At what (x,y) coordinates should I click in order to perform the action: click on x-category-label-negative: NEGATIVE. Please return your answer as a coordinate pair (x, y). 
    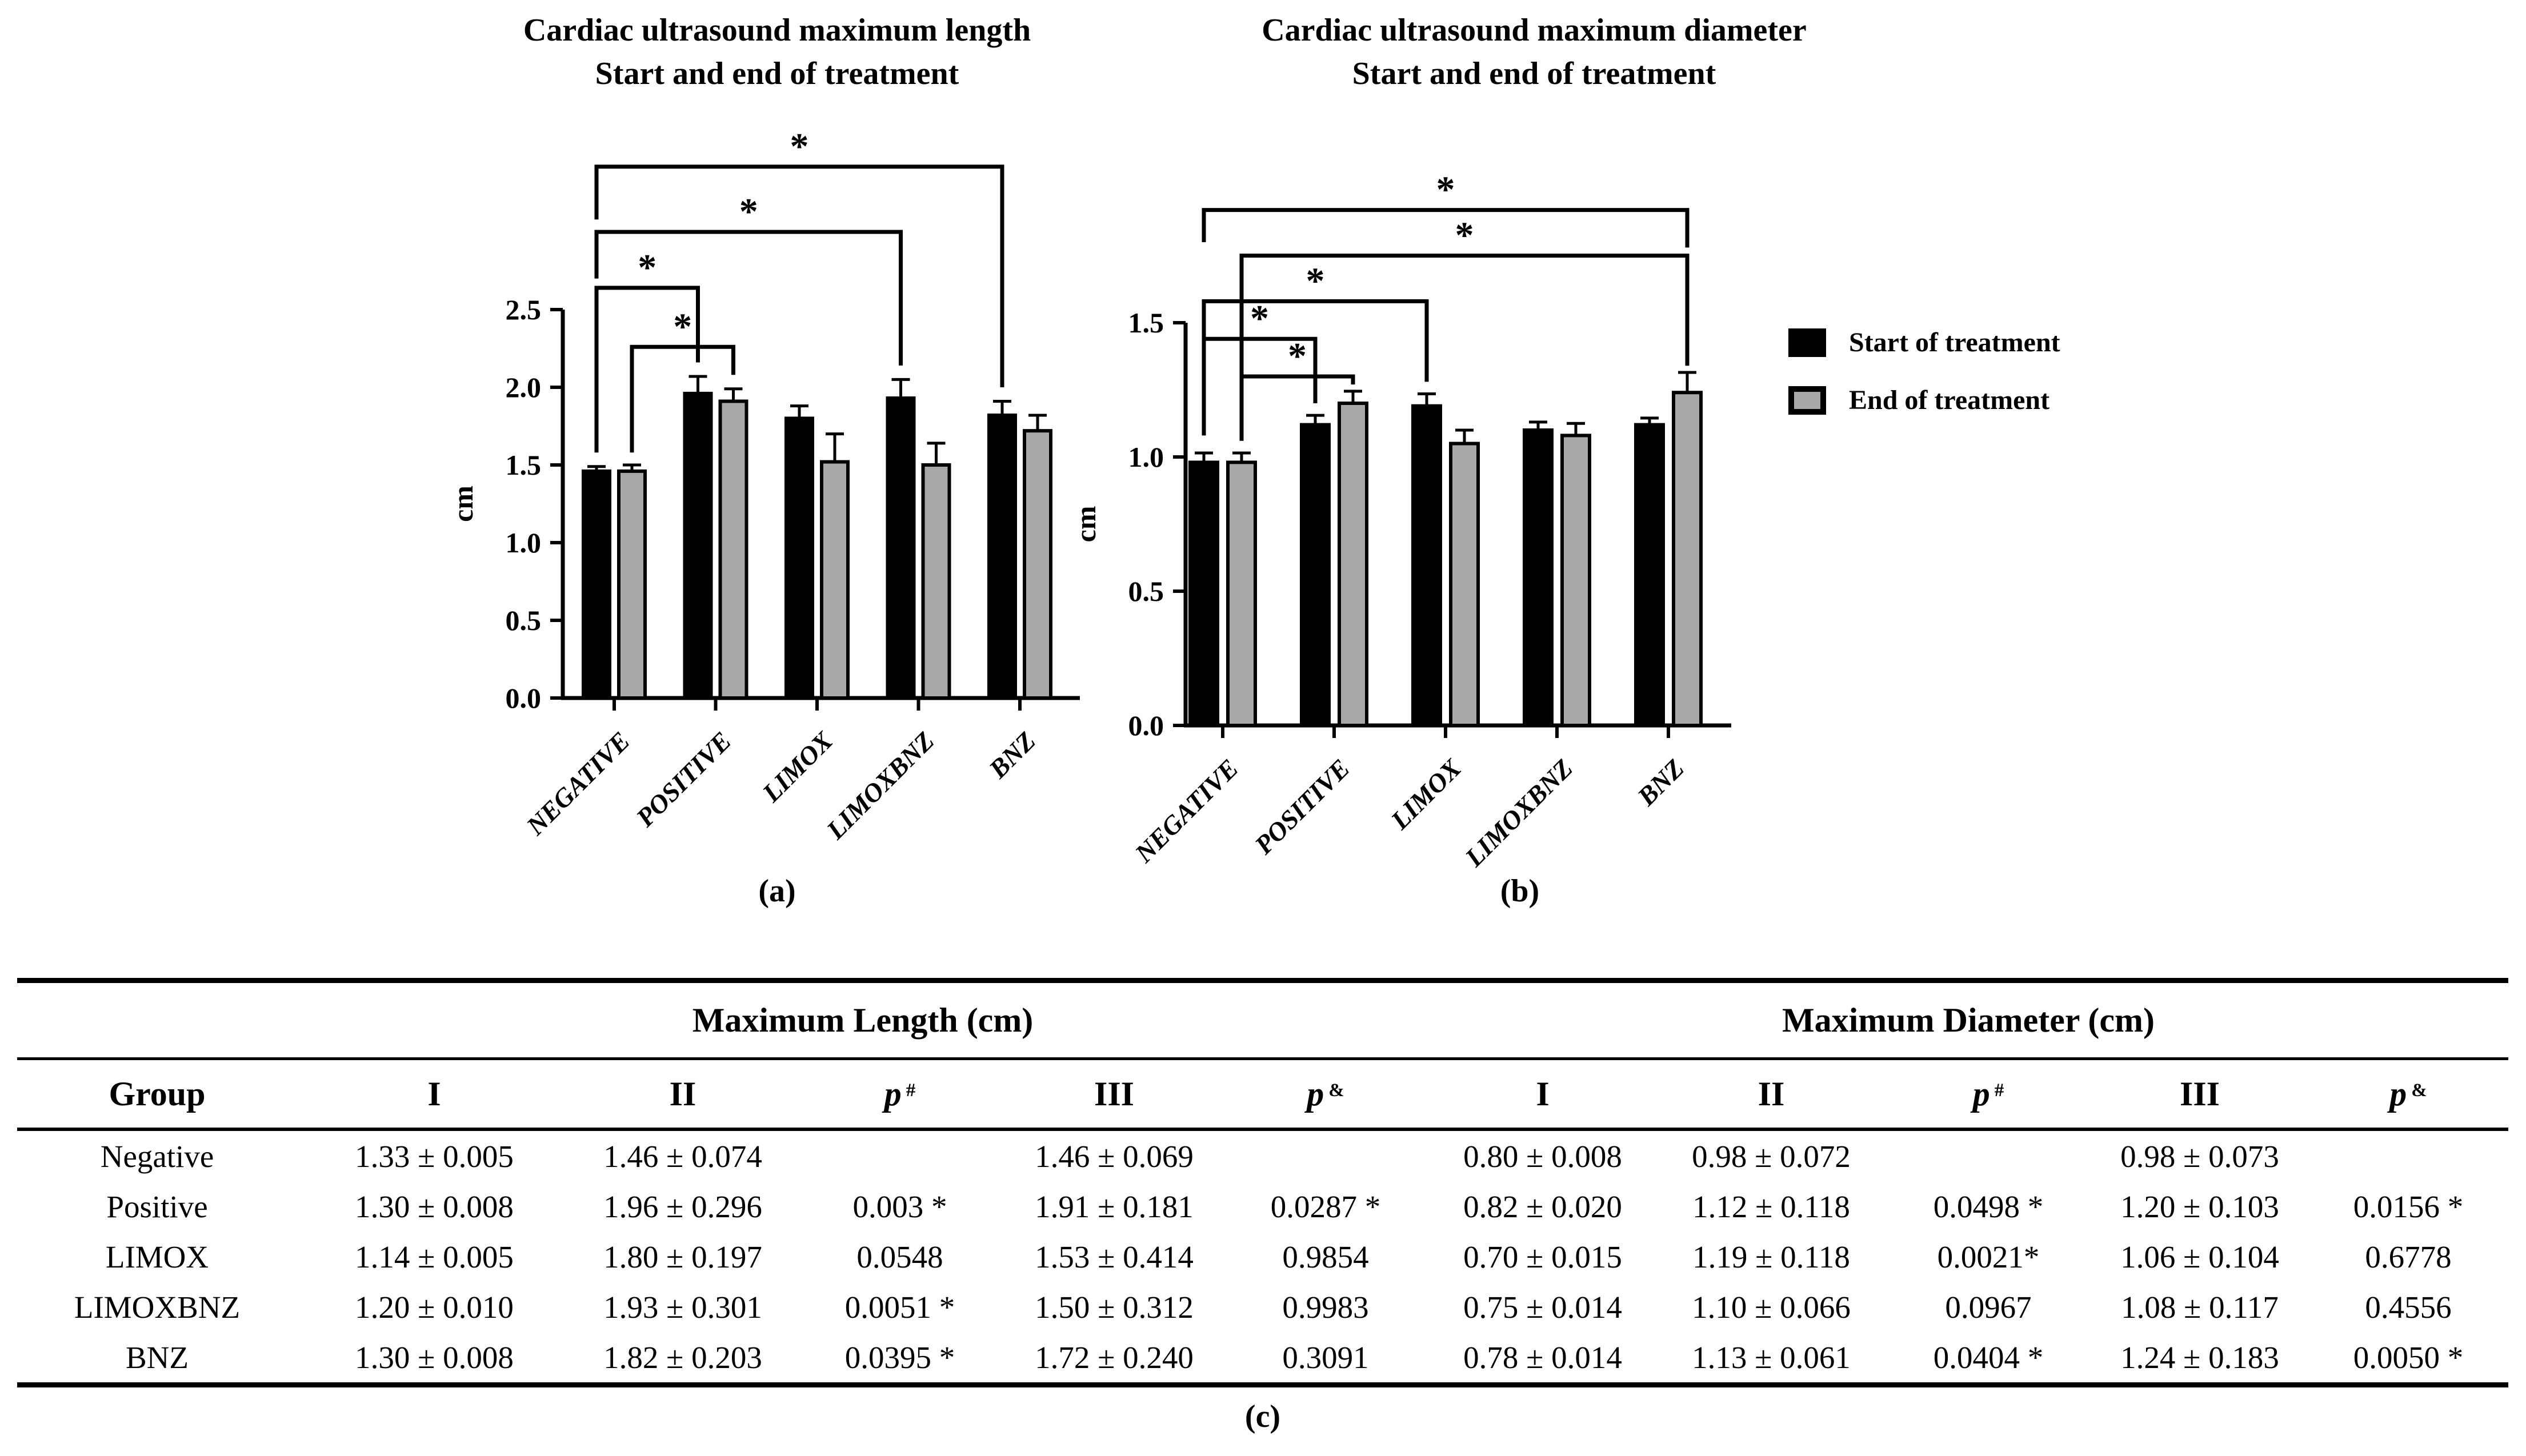
    Looking at the image, I should click on (578, 783).